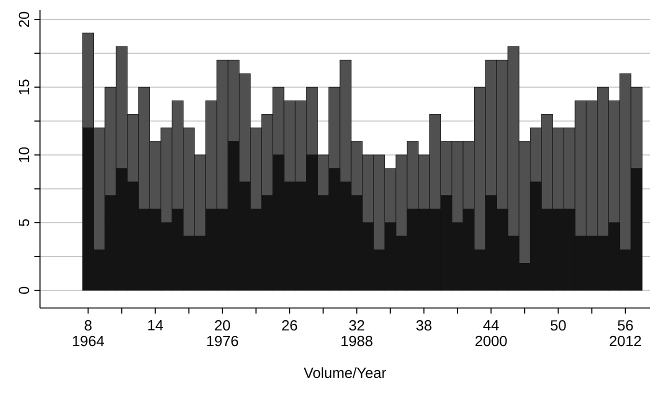  What do you see at coordinates (625, 341) in the screenshot?
I see `x2-tick-label: 2012` at bounding box center [625, 341].